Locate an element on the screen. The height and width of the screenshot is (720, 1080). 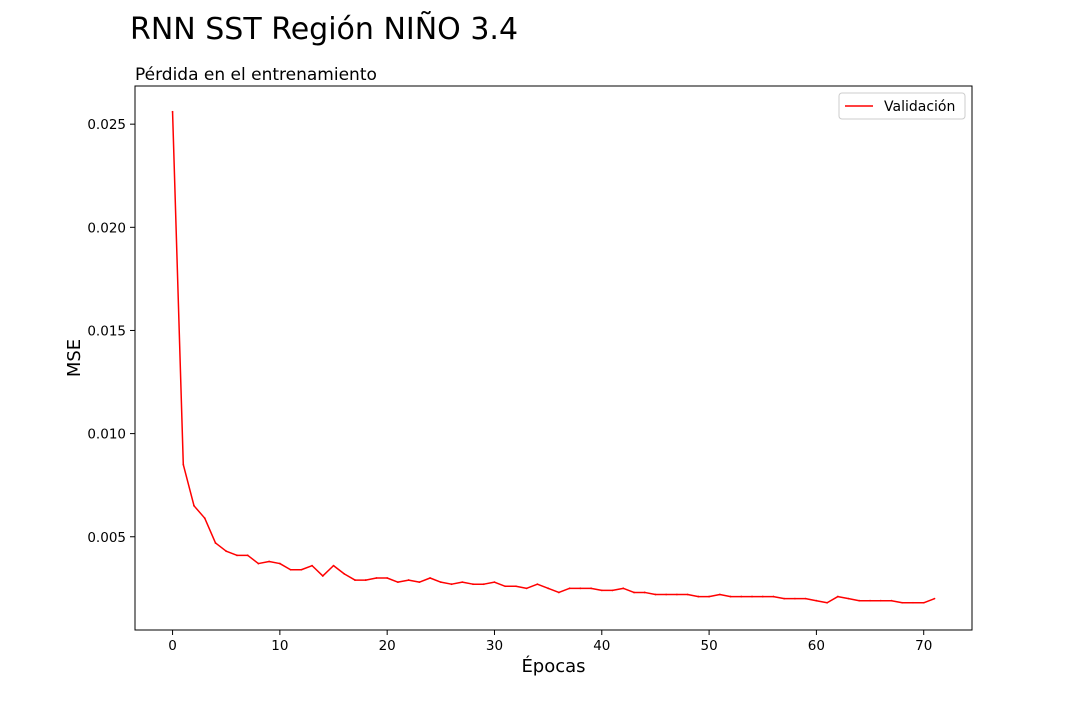
y-tick-label: 0.020 is located at coordinates (106, 228).